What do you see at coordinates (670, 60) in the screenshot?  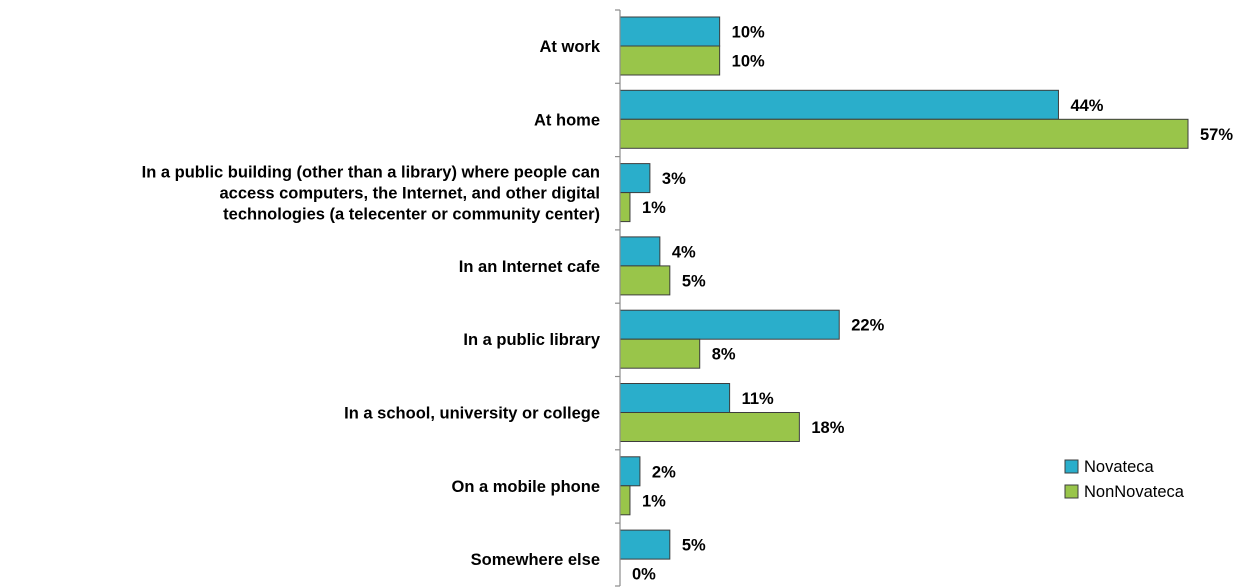 I see `bar-nonnovateca-at-work` at bounding box center [670, 60].